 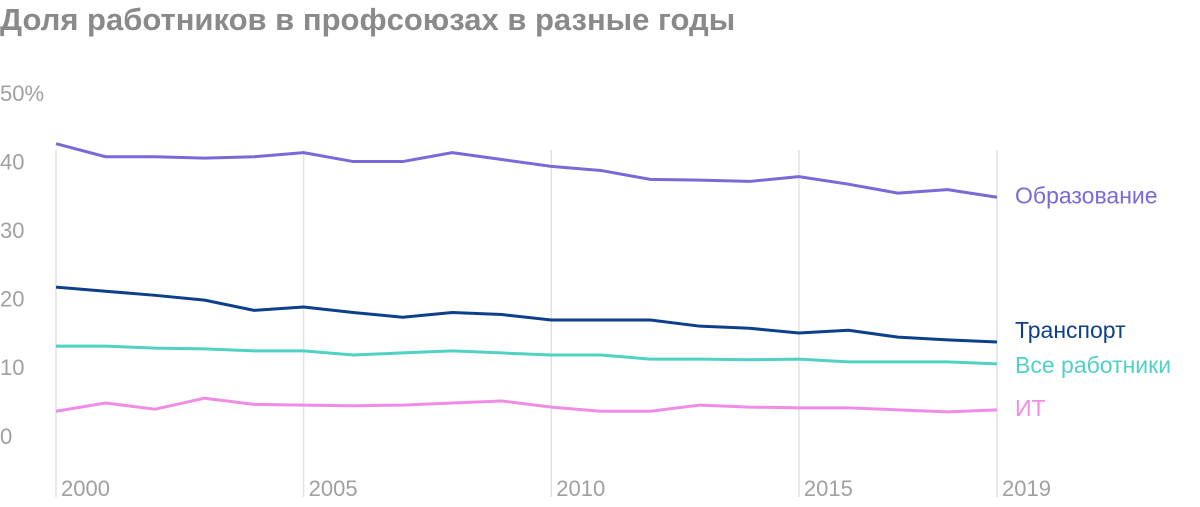 What do you see at coordinates (1093, 365) in the screenshot?
I see `series-label: Все работники` at bounding box center [1093, 365].